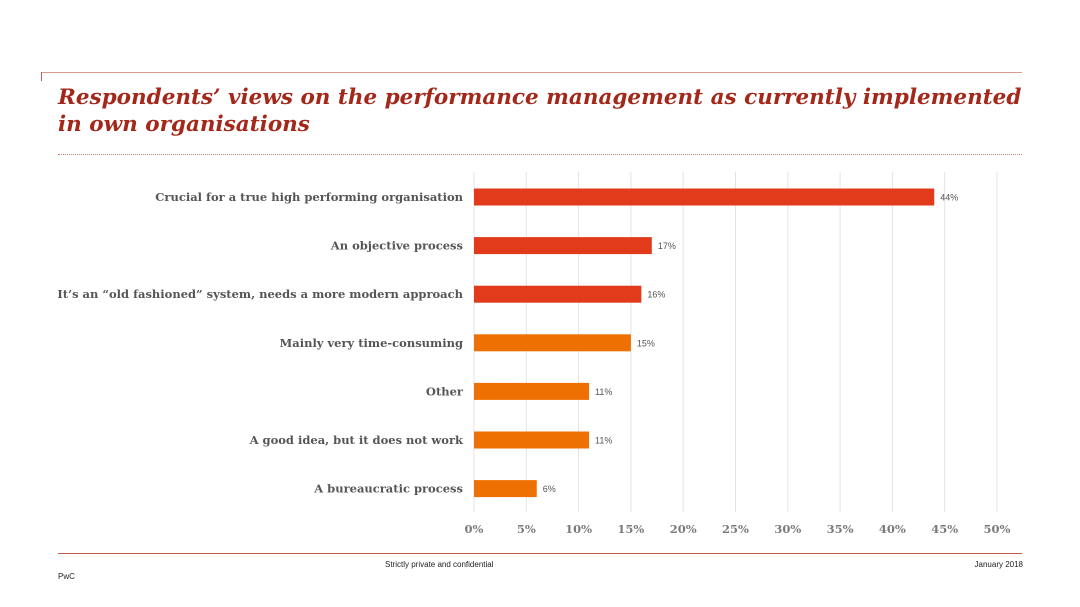 The height and width of the screenshot is (607, 1080). Describe the element at coordinates (630, 529) in the screenshot. I see `x-tick-label: 15%` at that location.